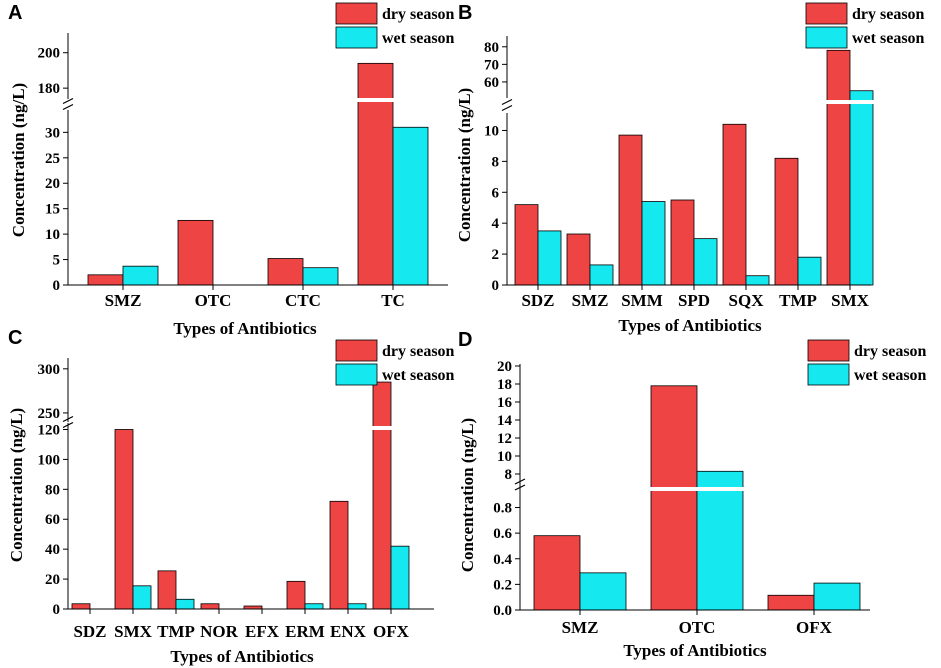 The width and height of the screenshot is (941, 668). I want to click on bar-spd-wet, so click(705, 262).